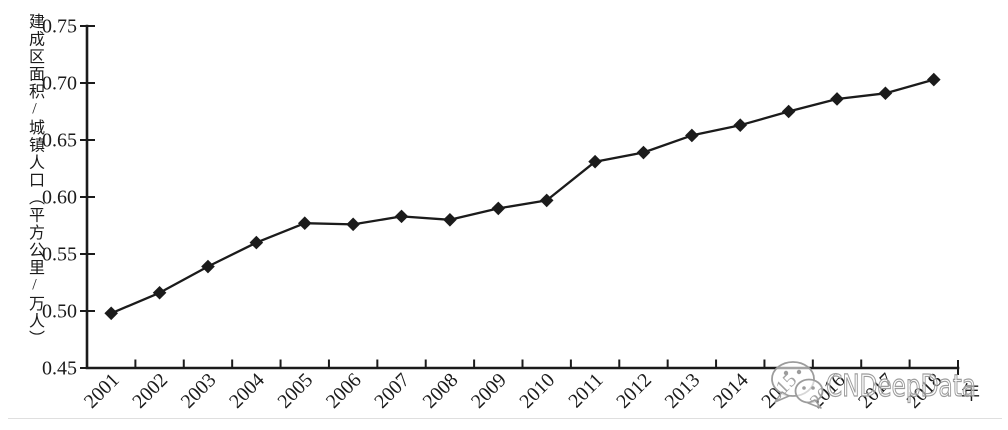 Image resolution: width=1008 pixels, height=430 pixels. What do you see at coordinates (692, 135) in the screenshot?
I see `data-point-2013` at bounding box center [692, 135].